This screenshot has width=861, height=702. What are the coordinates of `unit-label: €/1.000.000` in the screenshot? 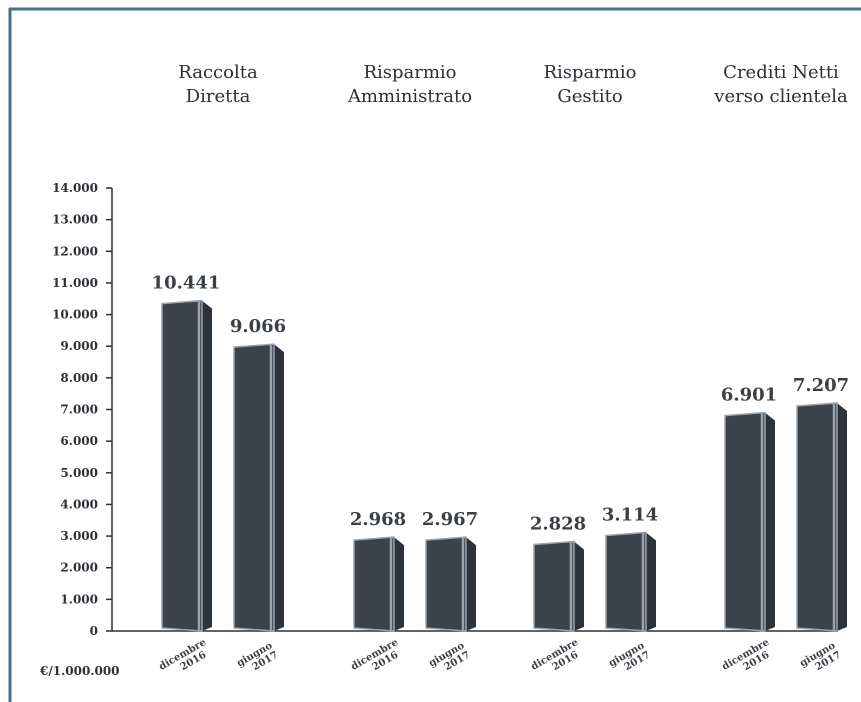 It's located at (79, 671).